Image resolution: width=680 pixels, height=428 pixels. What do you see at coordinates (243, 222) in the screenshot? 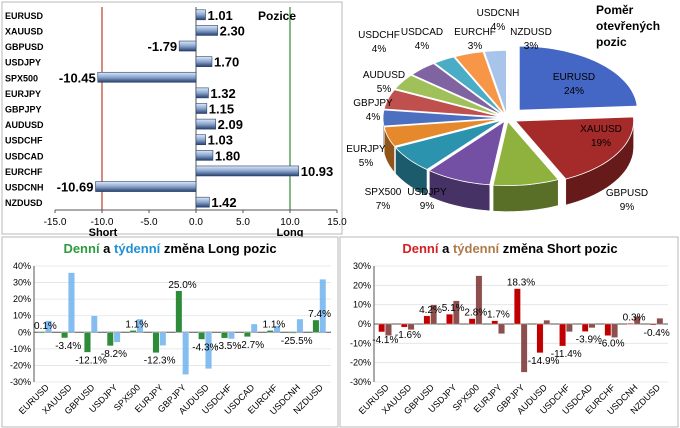
I see `x-tick-label-4: 5.0` at bounding box center [243, 222].